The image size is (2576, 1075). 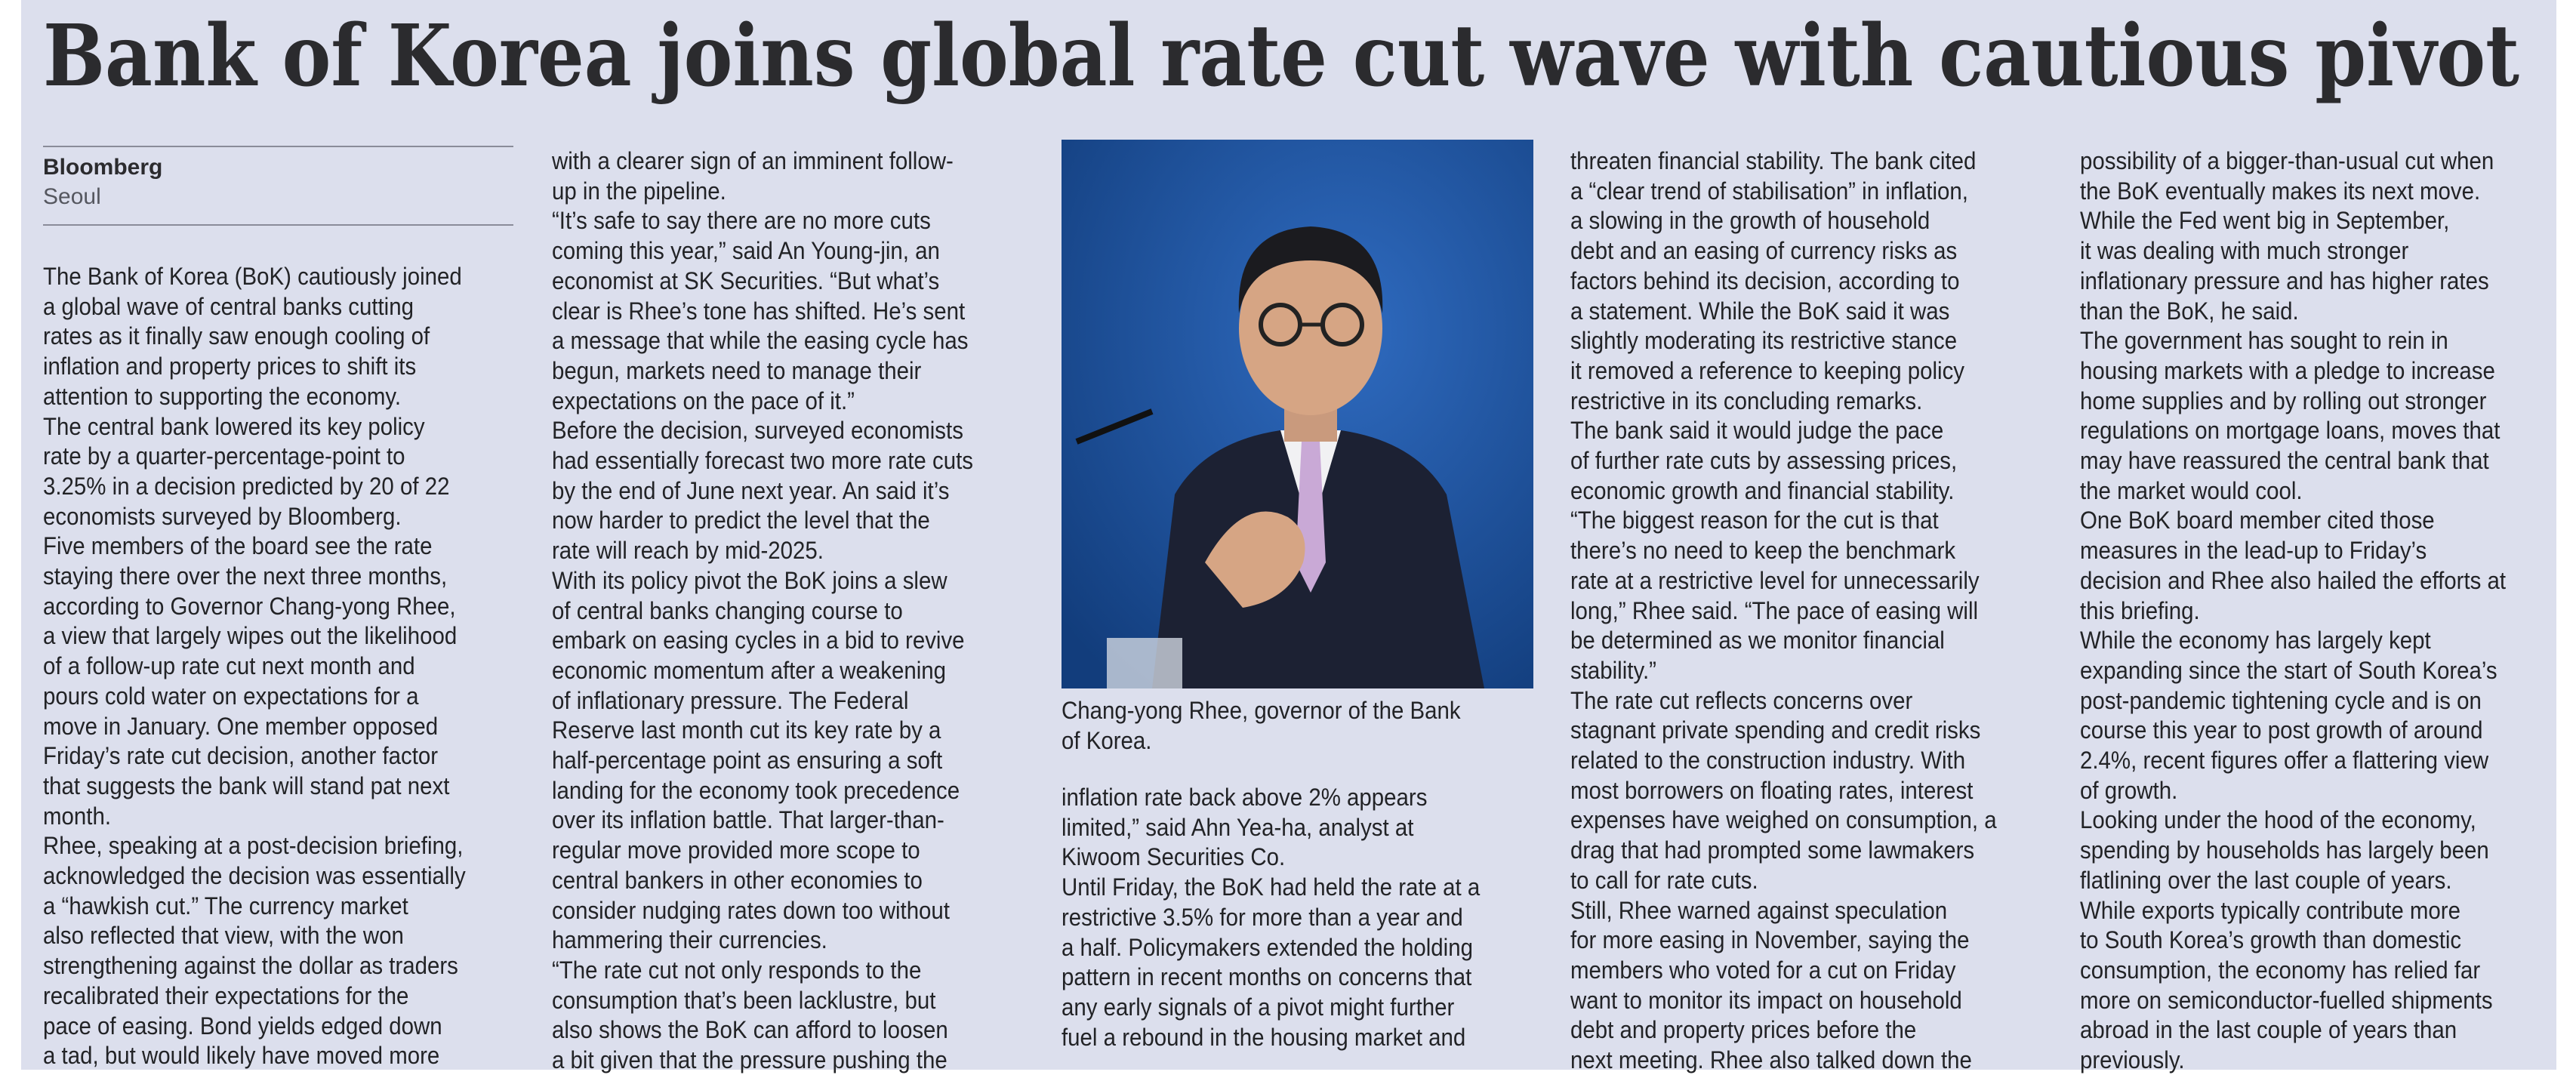 What do you see at coordinates (1757, 431) in the screenshot?
I see `text-line: The bank said it would judge the pace` at bounding box center [1757, 431].